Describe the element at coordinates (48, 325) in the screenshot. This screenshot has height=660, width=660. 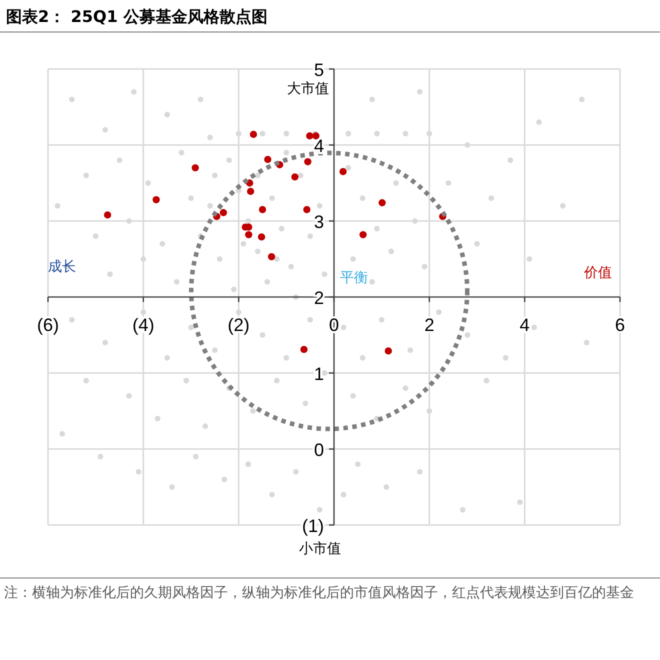
I see `x-tick-label: (6)` at that location.